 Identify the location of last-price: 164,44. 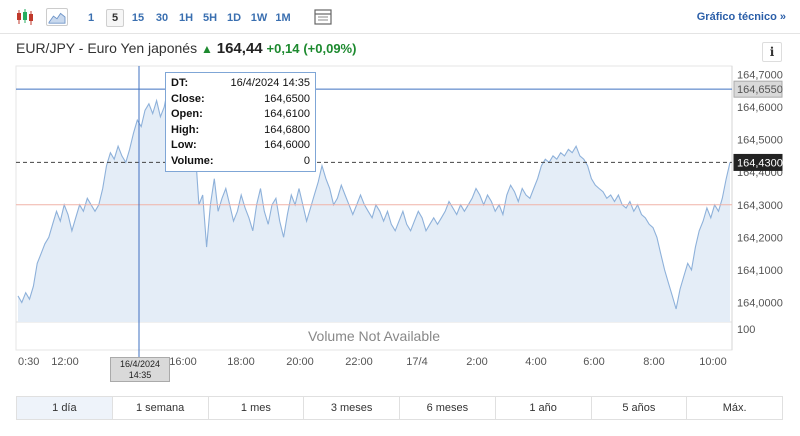
(239, 48).